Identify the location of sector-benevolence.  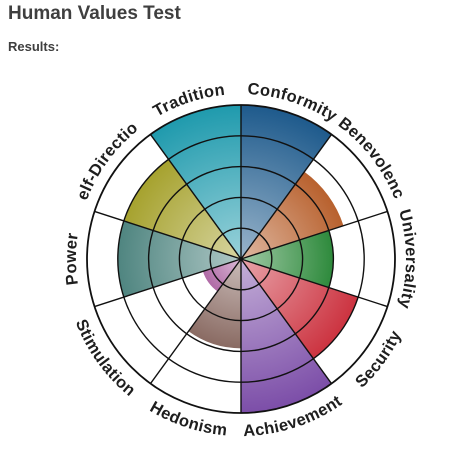
(292, 215).